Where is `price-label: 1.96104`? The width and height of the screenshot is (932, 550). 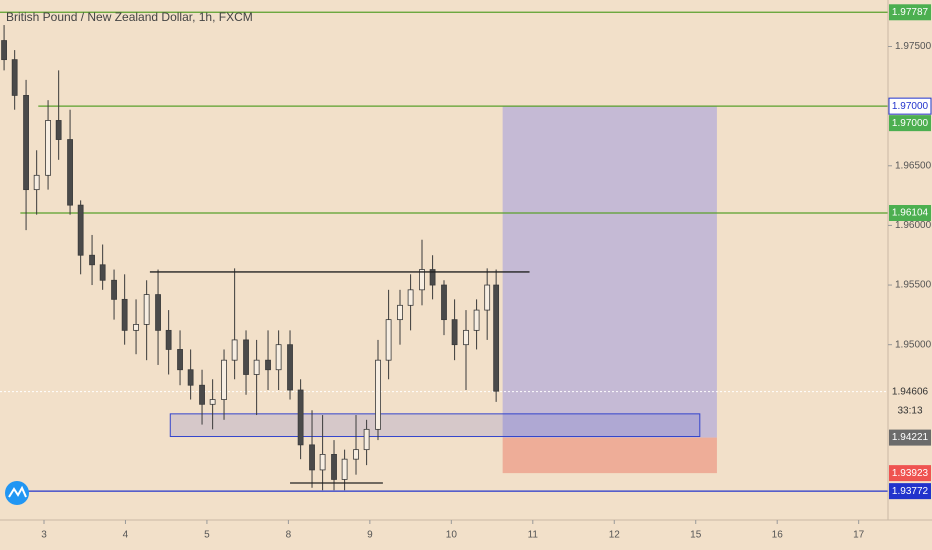
price-label: 1.96104 is located at coordinates (910, 213).